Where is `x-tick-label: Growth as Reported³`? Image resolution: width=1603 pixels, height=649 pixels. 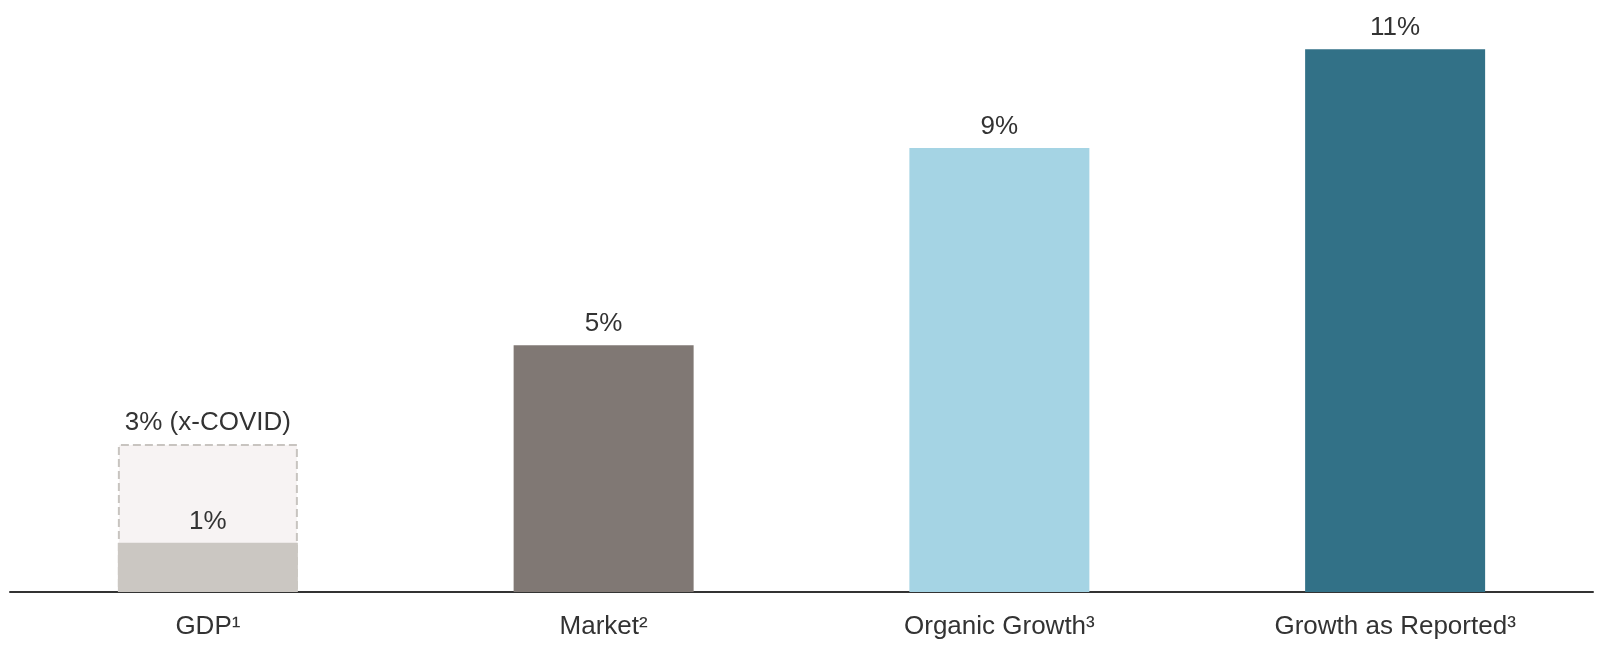
x-tick-label: Growth as Reported³ is located at coordinates (1395, 625).